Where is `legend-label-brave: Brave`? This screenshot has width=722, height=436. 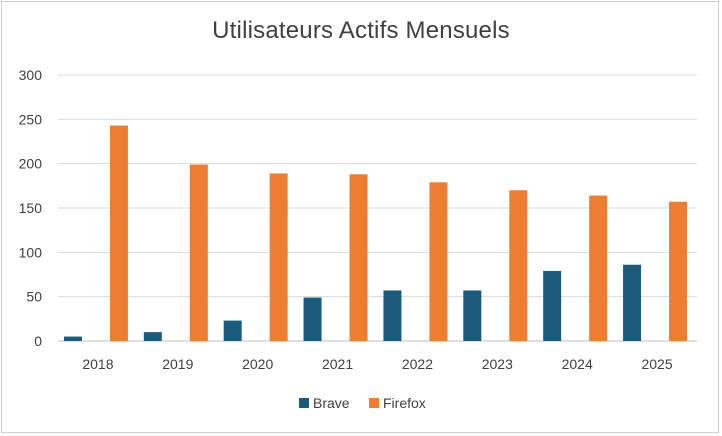
legend-label-brave: Brave is located at coordinates (331, 403).